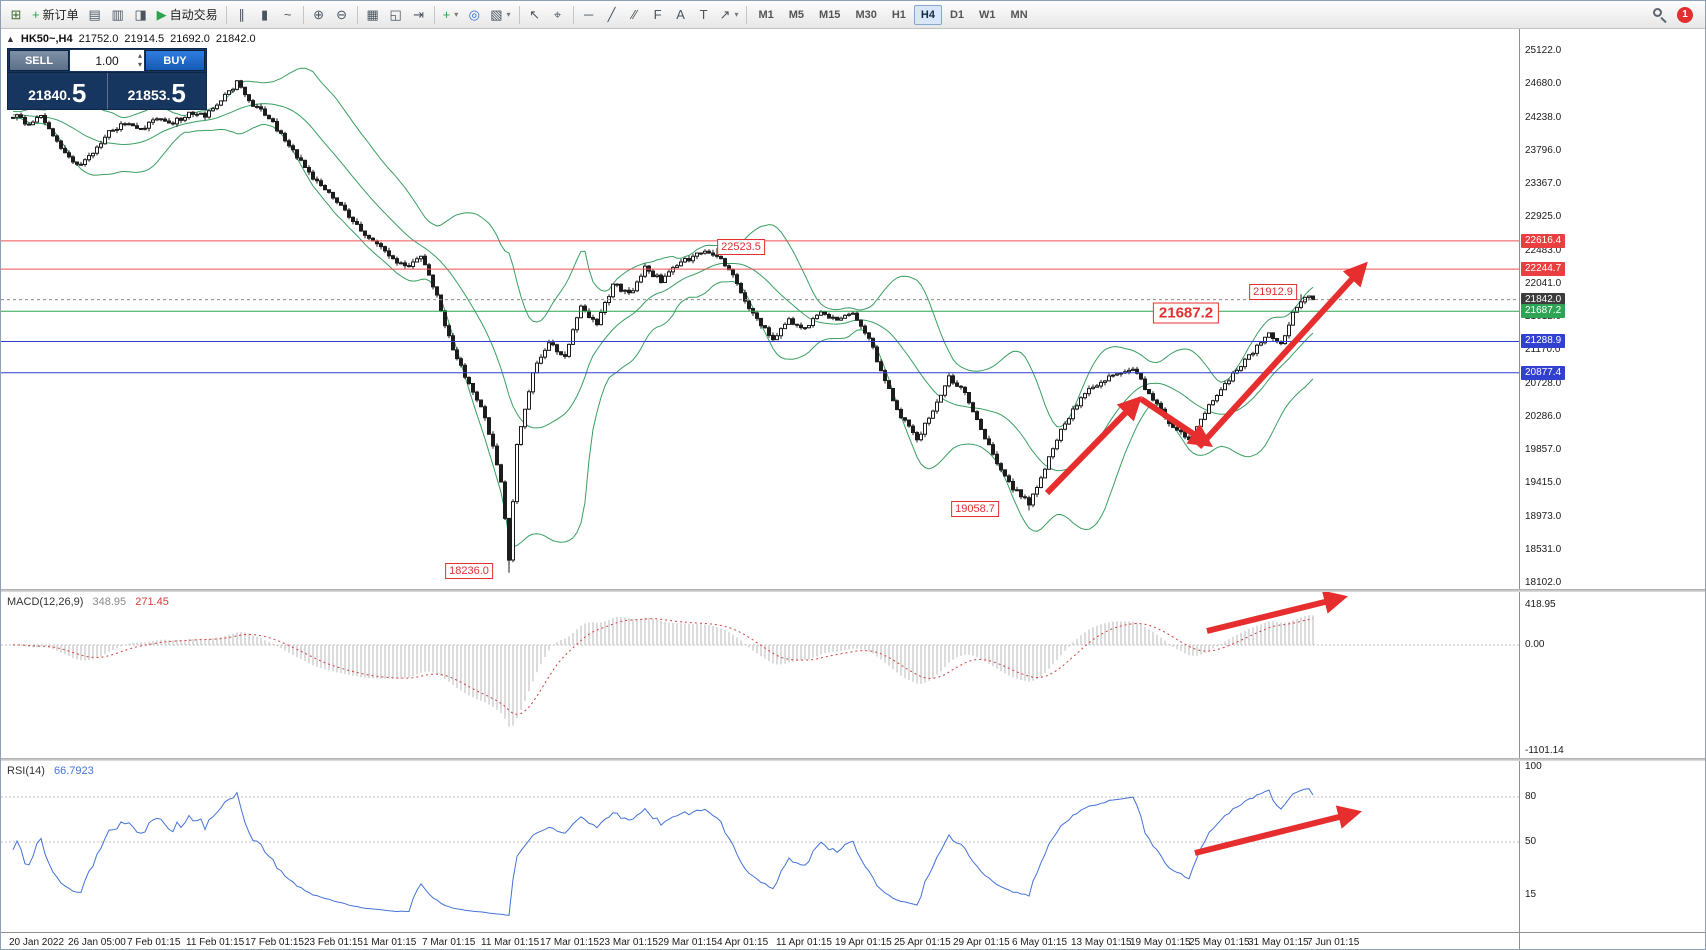  Describe the element at coordinates (508, 14) in the screenshot. I see `template-dropdown-icon: ▾` at that location.